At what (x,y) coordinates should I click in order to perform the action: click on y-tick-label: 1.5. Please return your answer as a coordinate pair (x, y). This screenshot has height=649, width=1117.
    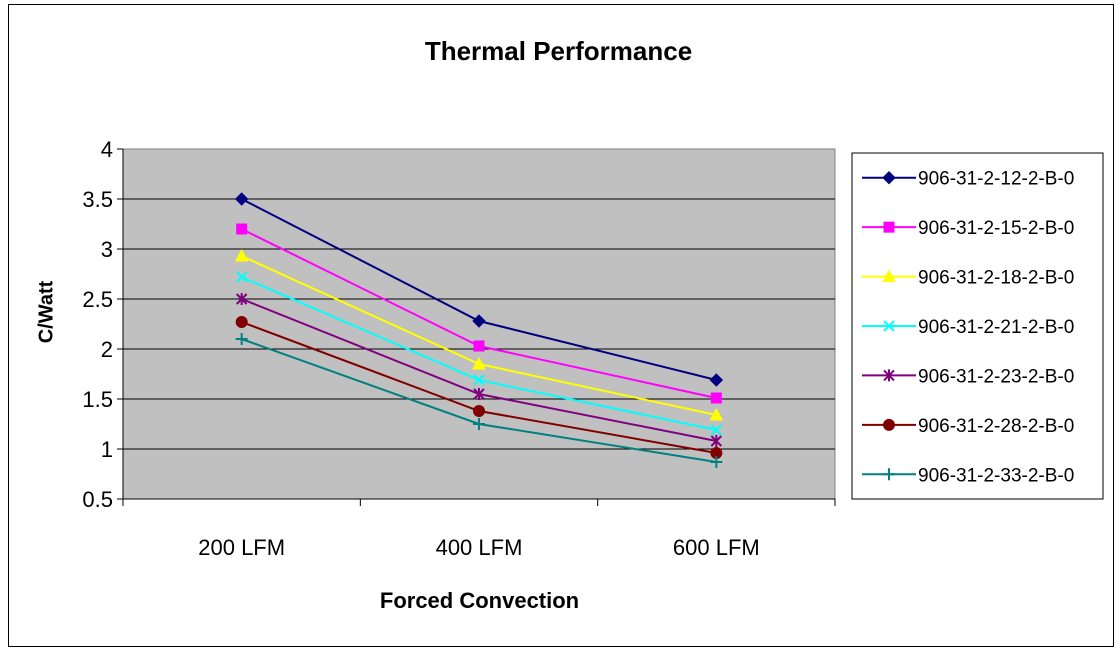
    Looking at the image, I should click on (97, 399).